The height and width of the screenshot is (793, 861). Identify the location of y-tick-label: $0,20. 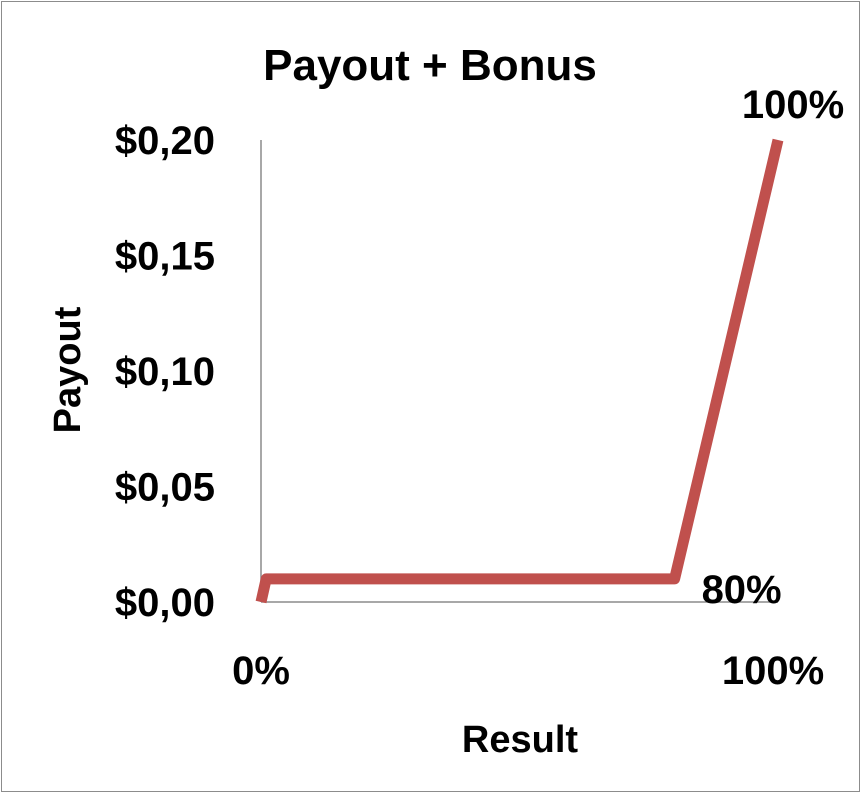
(165, 141).